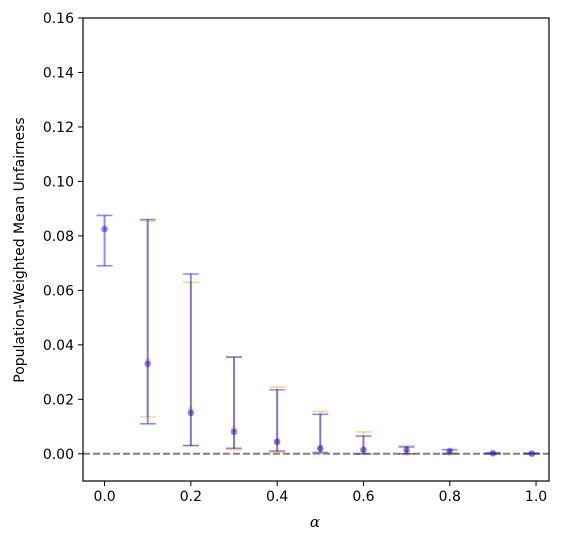 The height and width of the screenshot is (543, 561). What do you see at coordinates (58, 128) in the screenshot?
I see `y-tick-label-6: 0.12` at bounding box center [58, 128].